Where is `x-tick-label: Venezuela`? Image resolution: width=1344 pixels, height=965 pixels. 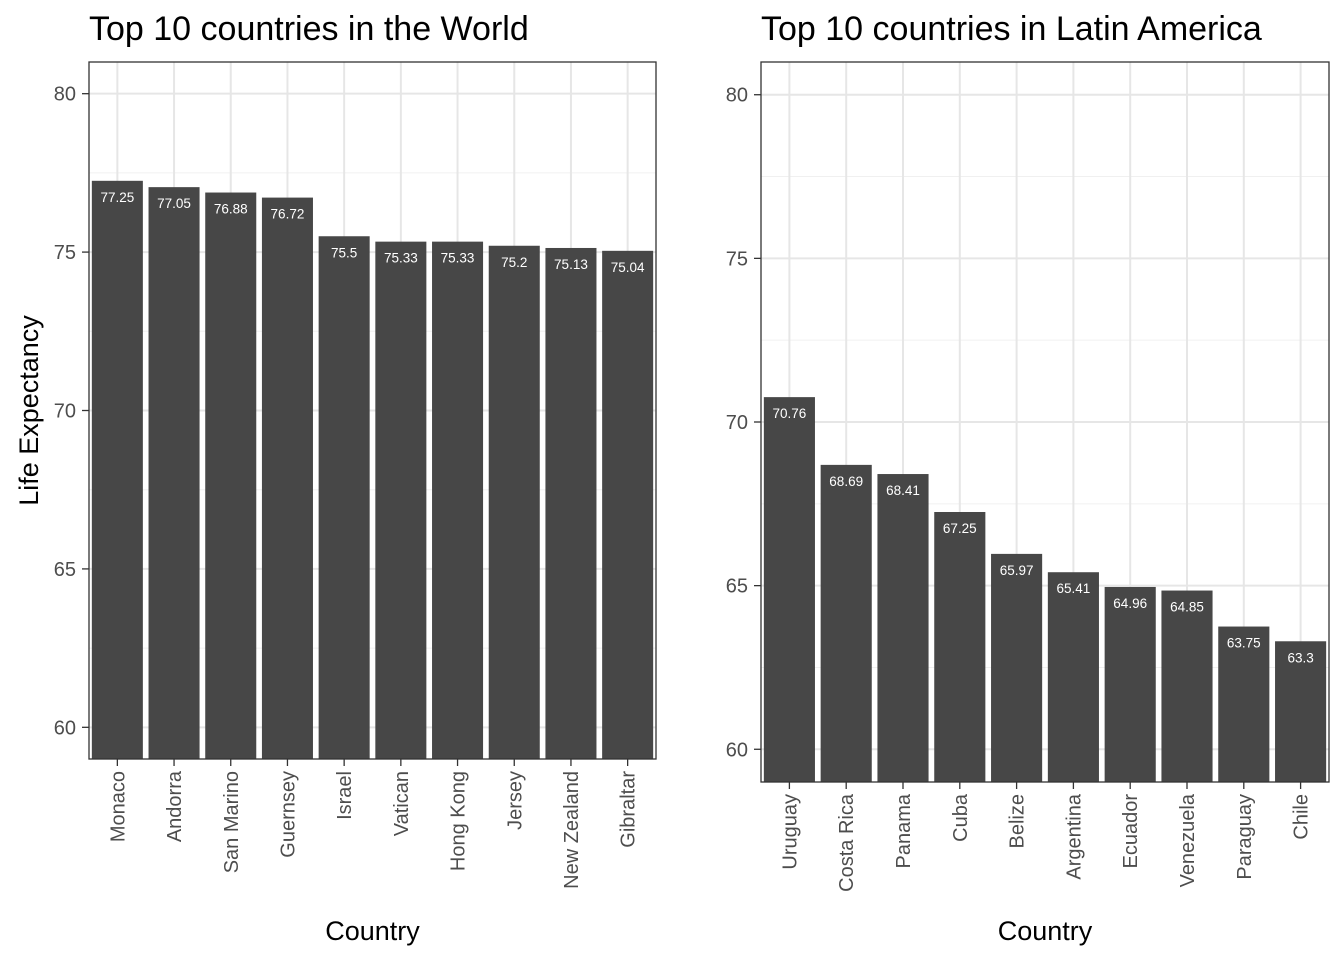 x-tick-label: Venezuela is located at coordinates (1188, 840).